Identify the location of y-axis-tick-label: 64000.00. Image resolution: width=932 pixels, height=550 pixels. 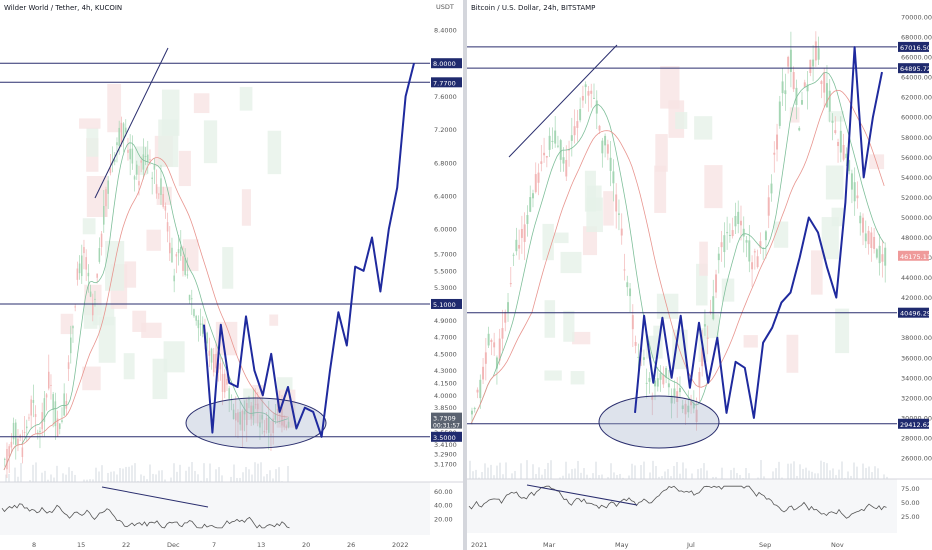
(916, 78).